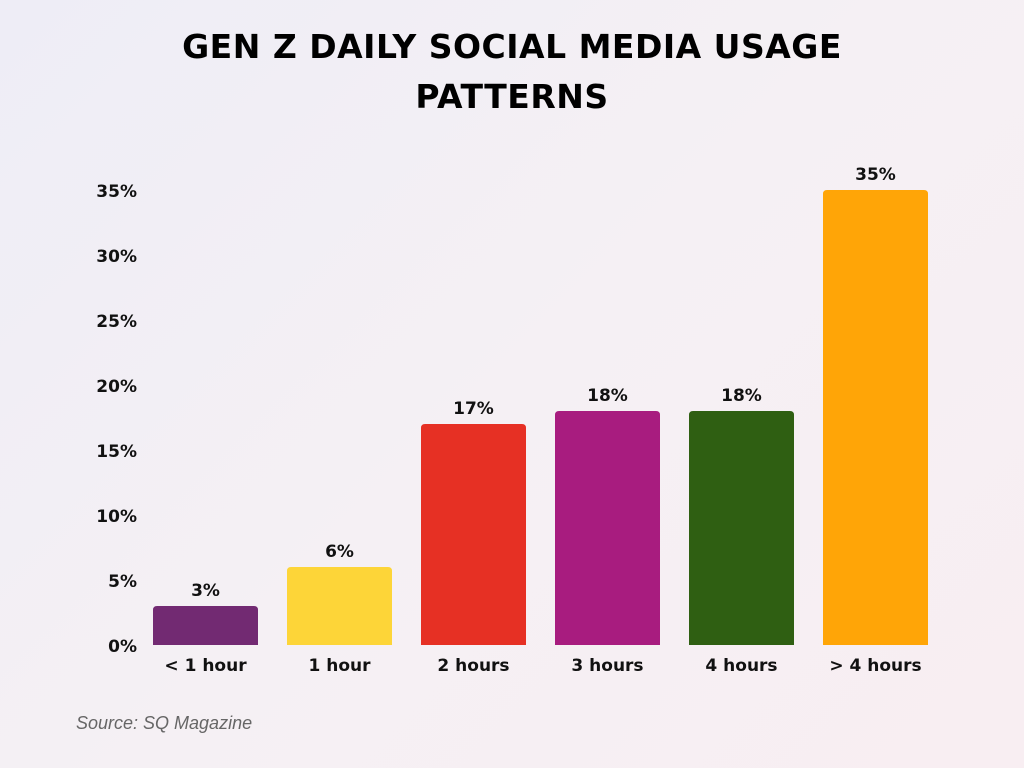 The height and width of the screenshot is (768, 1024). What do you see at coordinates (607, 666) in the screenshot?
I see `x-tick-label: 3 hours` at bounding box center [607, 666].